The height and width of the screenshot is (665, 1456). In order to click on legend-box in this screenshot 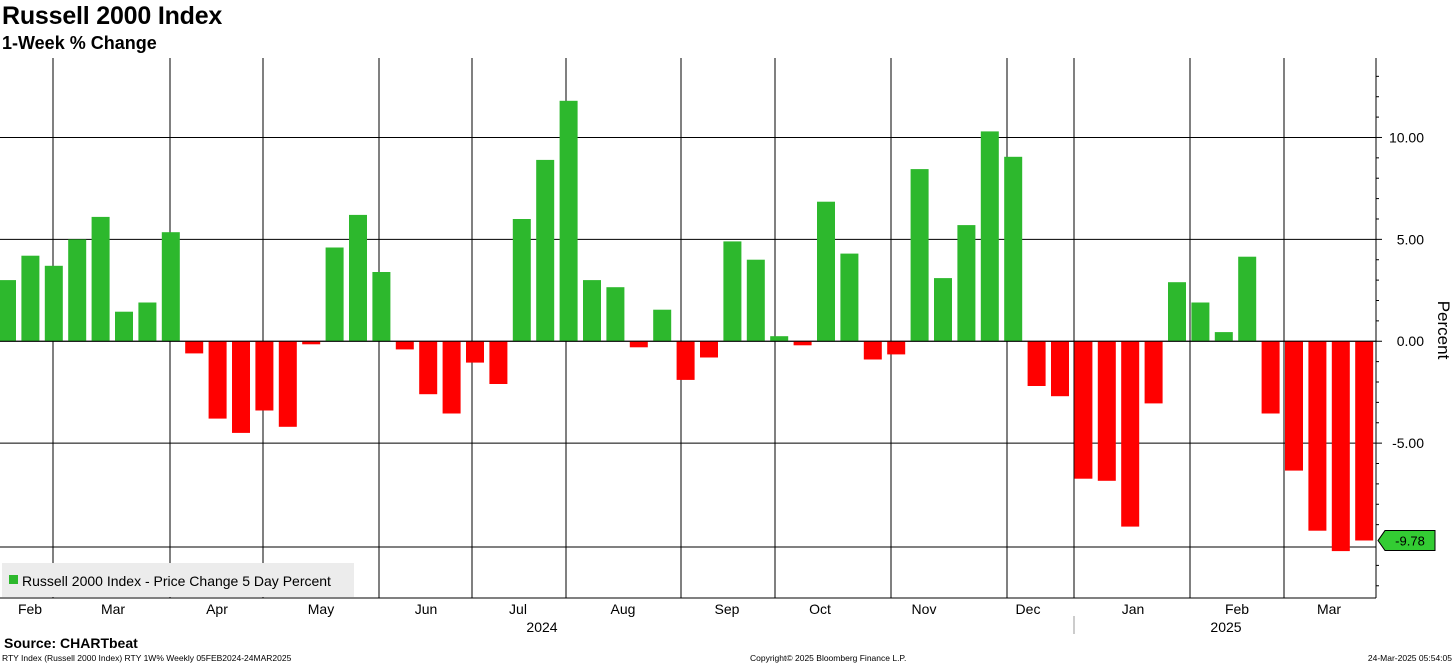, I will do `click(178, 580)`.